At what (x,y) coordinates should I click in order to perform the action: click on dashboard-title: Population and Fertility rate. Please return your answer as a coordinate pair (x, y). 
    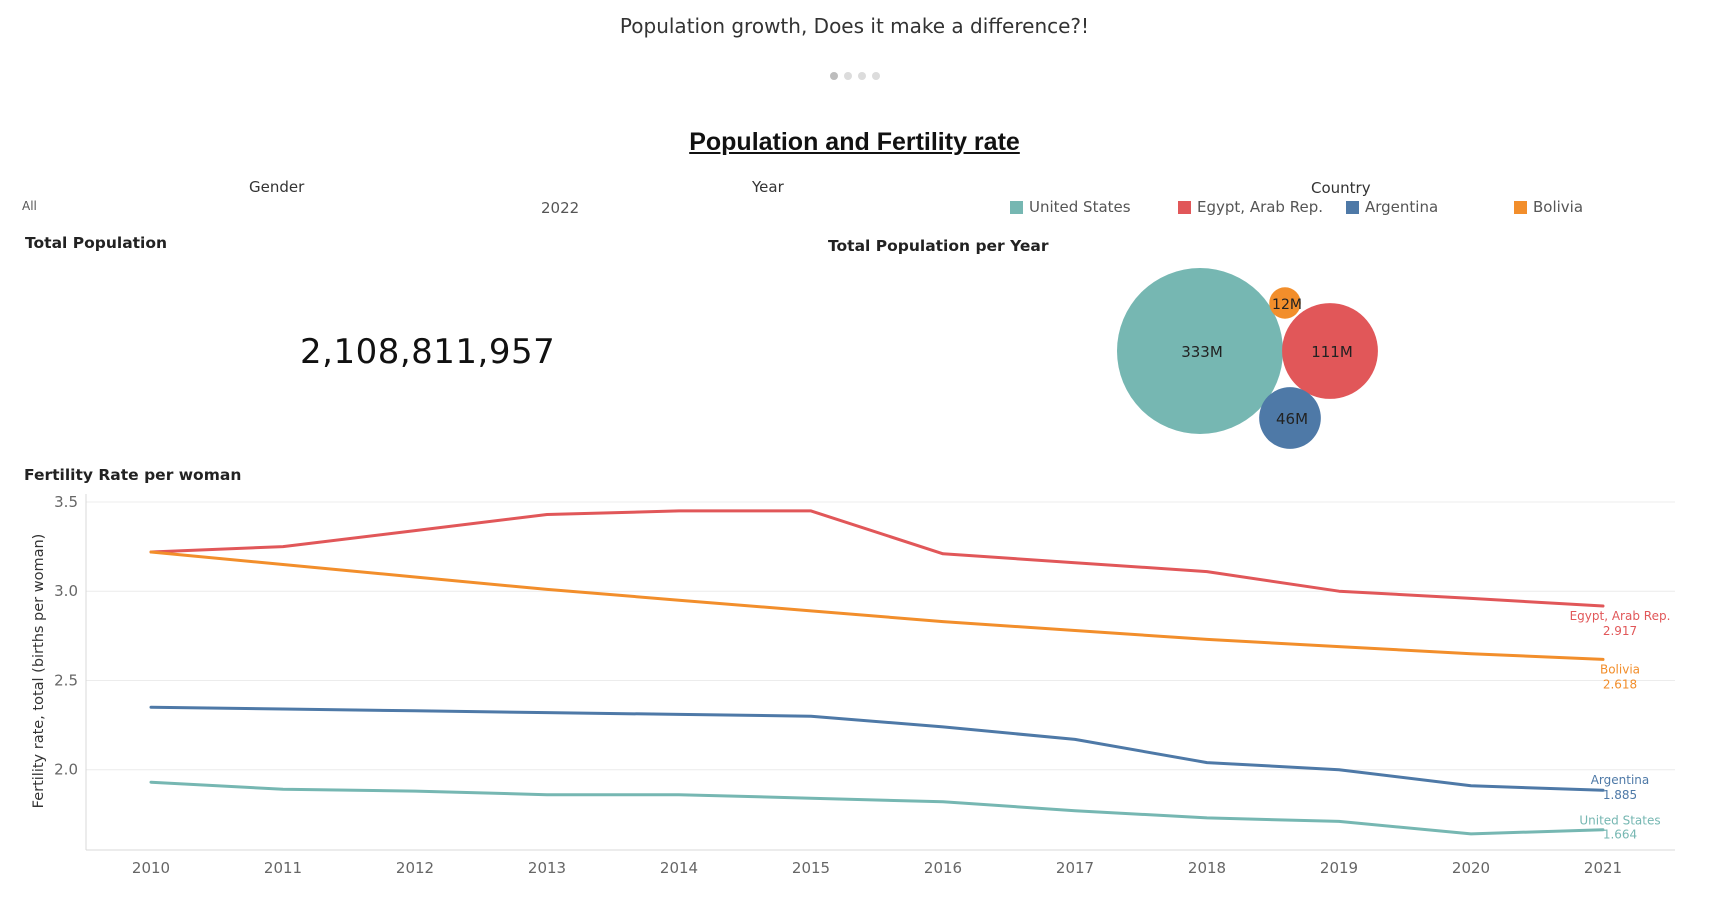
    Looking at the image, I should click on (854, 142).